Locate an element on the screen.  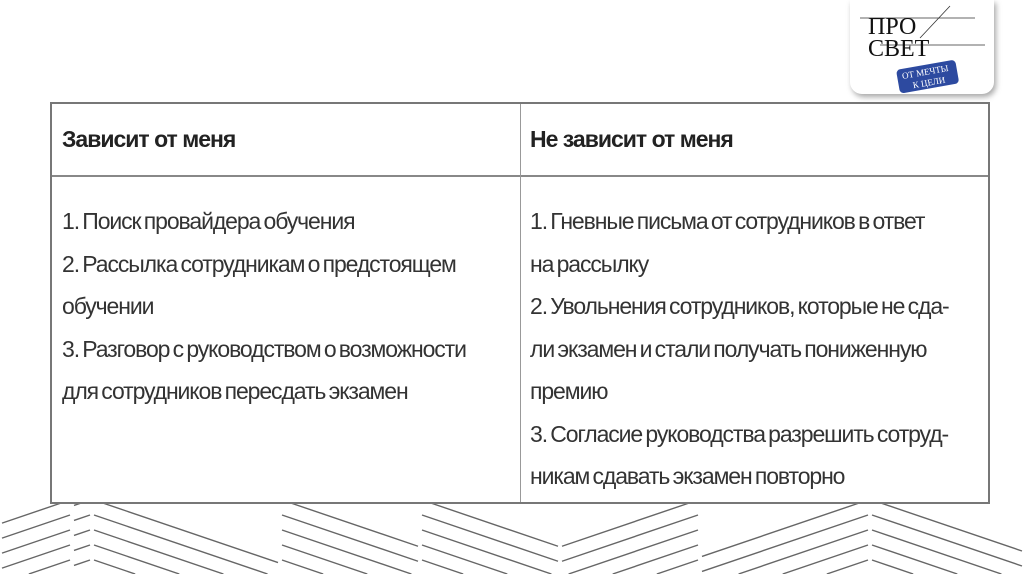
list-item: на рассылку is located at coordinates (589, 263).